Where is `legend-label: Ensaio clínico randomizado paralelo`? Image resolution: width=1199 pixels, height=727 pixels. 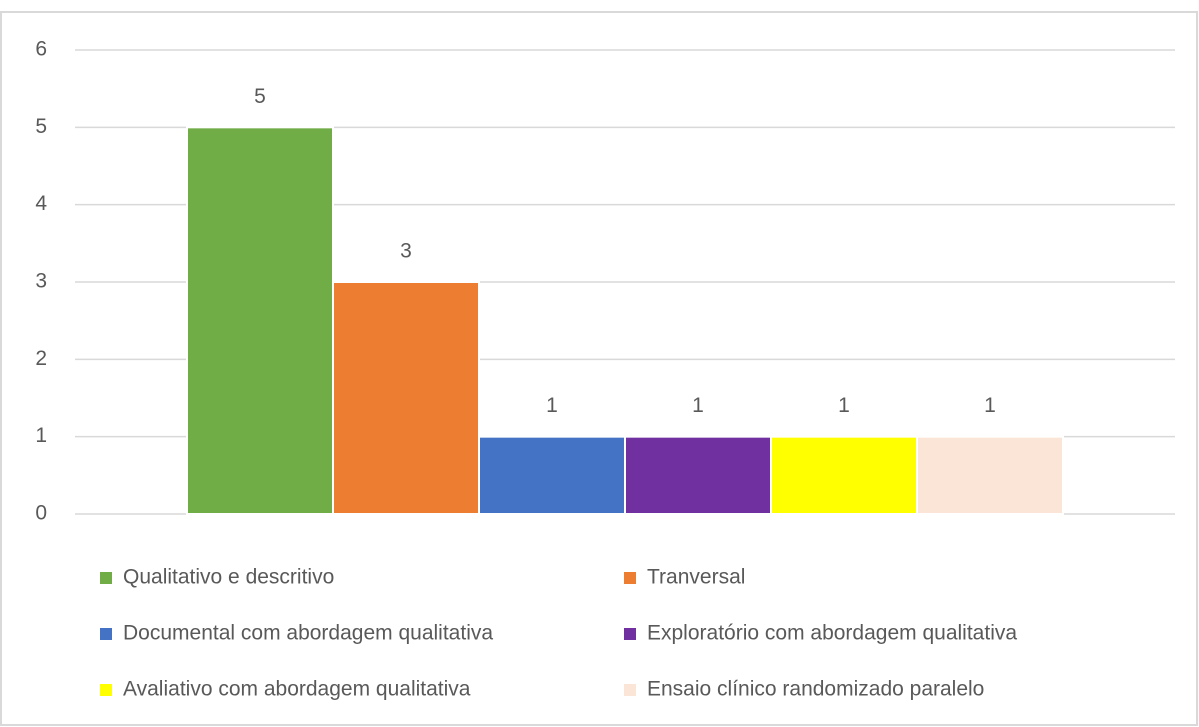
legend-label: Ensaio clínico randomizado paralelo is located at coordinates (815, 689).